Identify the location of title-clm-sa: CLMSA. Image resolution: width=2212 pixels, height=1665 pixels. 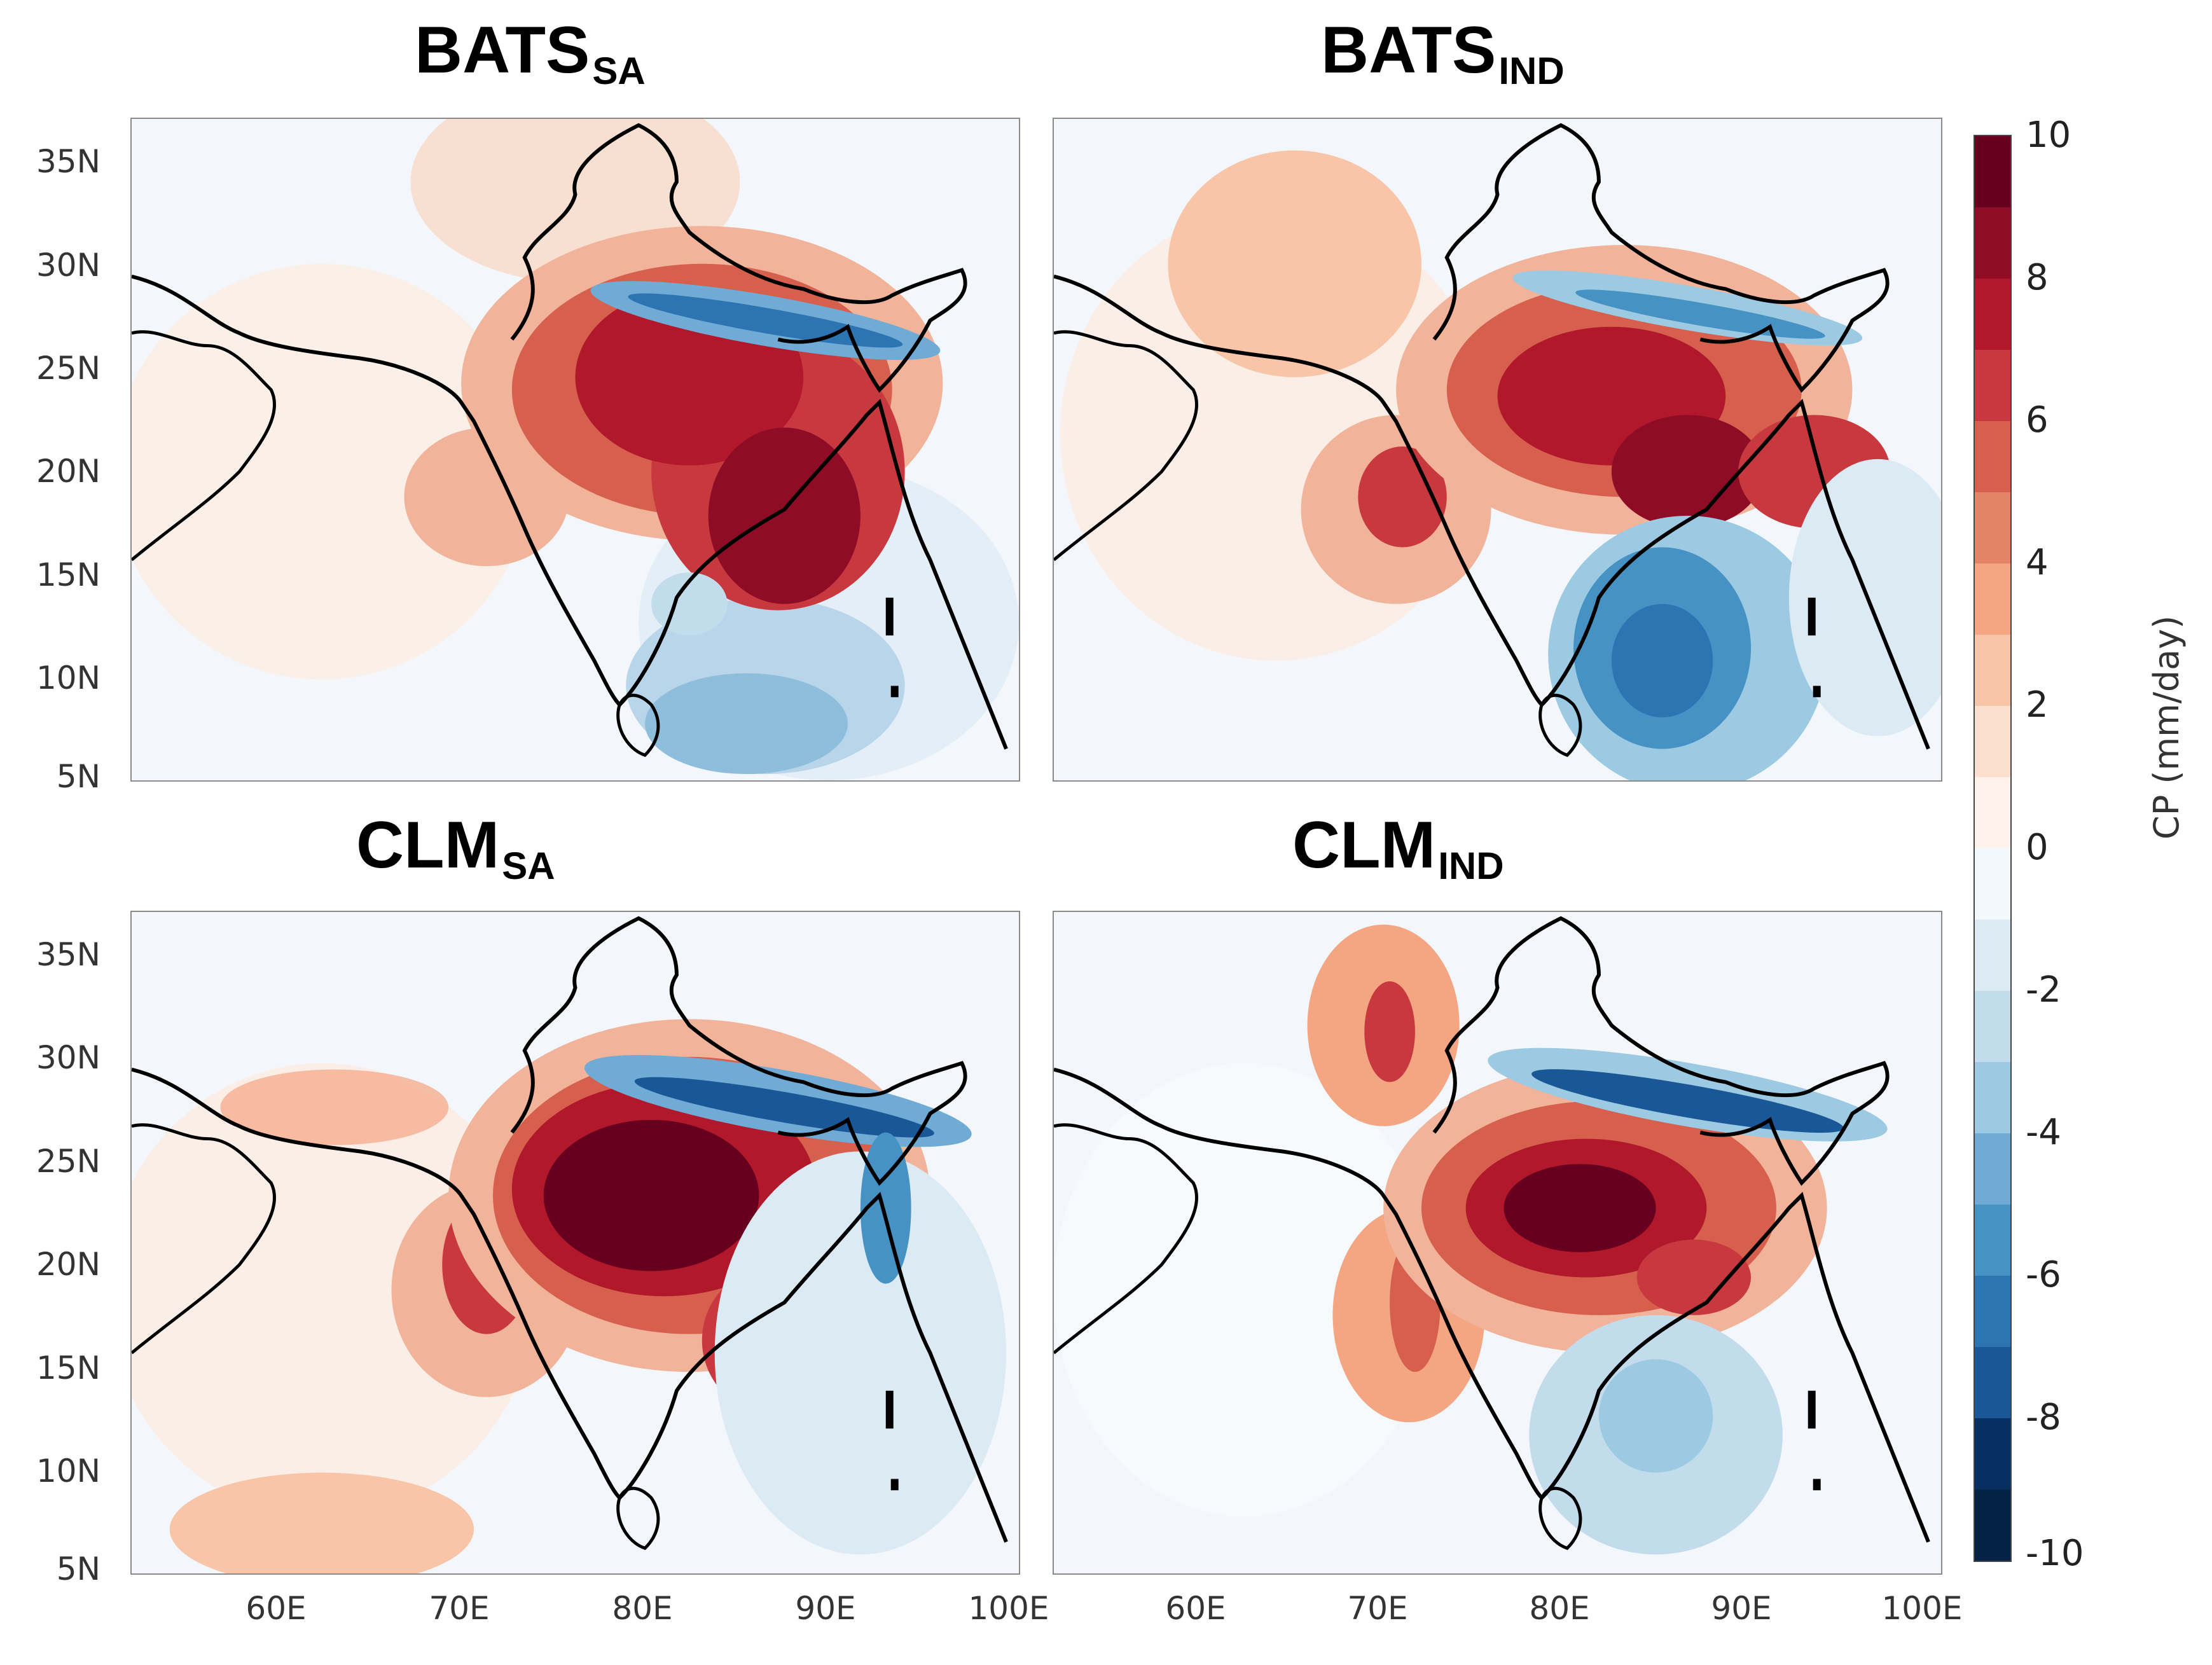
(456, 847).